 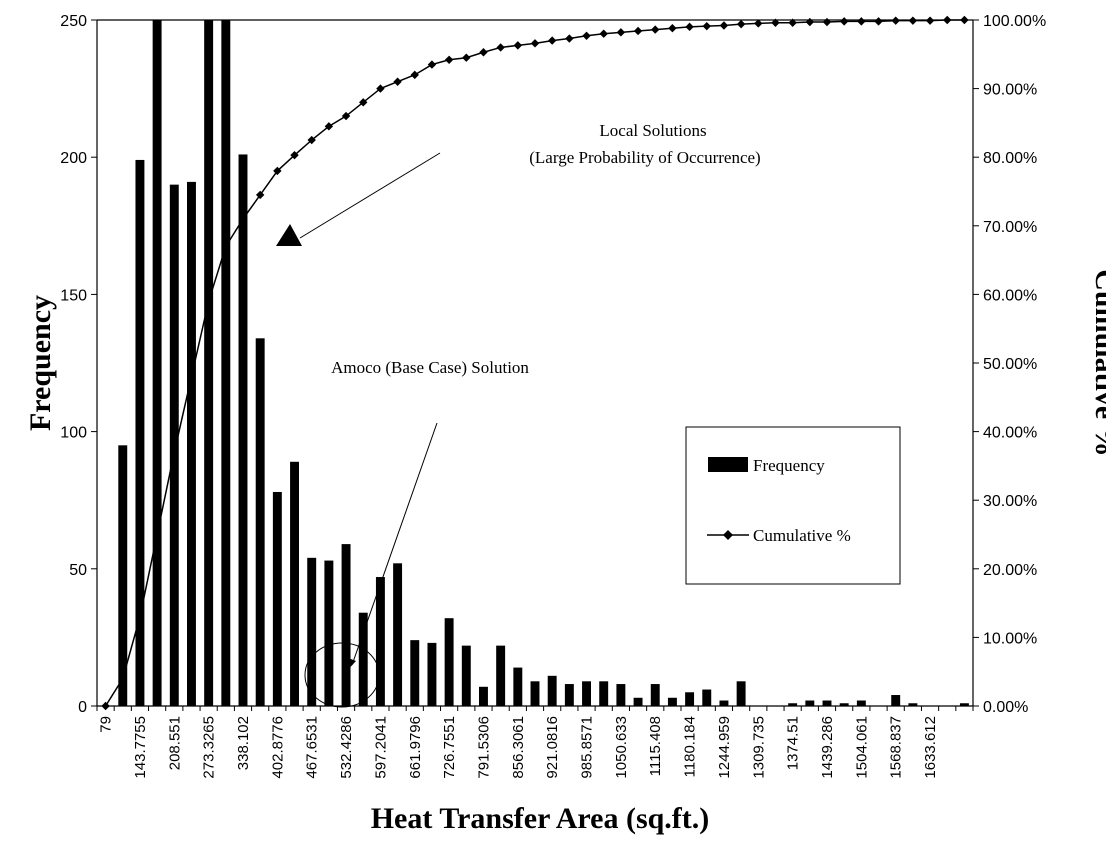 What do you see at coordinates (793, 743) in the screenshot?
I see `x-tick-label: 1374.51` at bounding box center [793, 743].